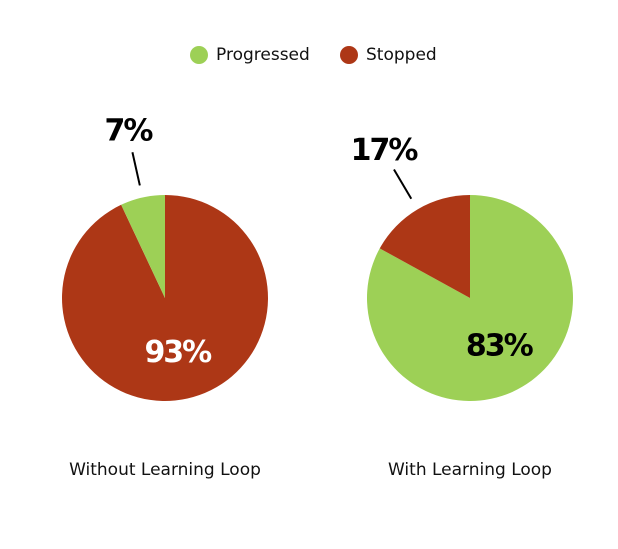 The image size is (618, 549). Describe the element at coordinates (178, 352) in the screenshot. I see `value-label: 93%` at that location.